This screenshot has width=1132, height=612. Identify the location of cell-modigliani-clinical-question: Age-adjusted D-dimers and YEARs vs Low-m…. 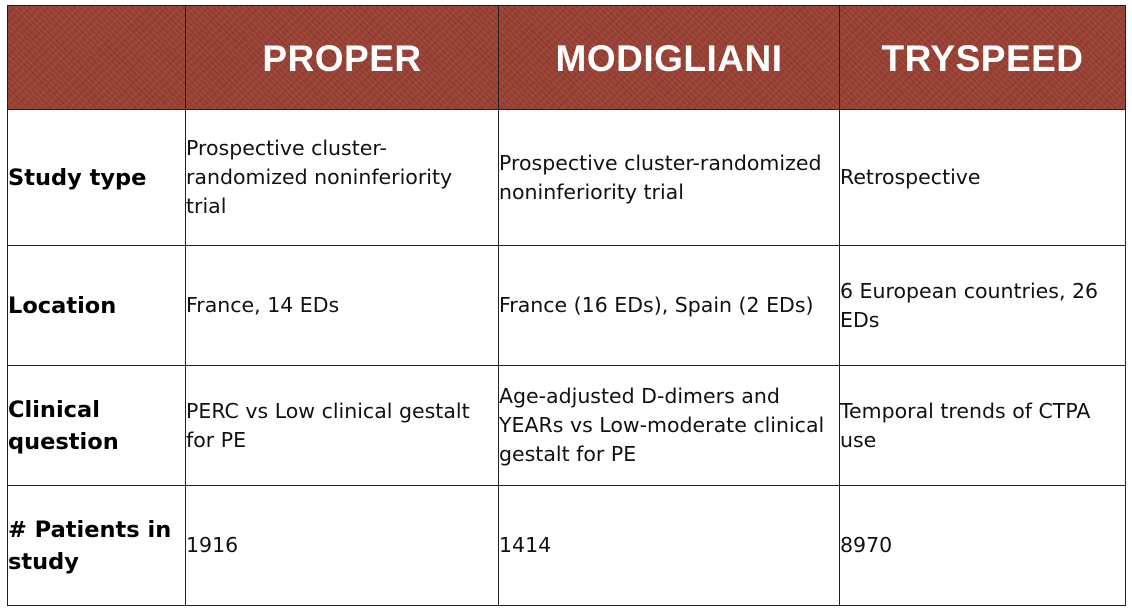
(669, 425).